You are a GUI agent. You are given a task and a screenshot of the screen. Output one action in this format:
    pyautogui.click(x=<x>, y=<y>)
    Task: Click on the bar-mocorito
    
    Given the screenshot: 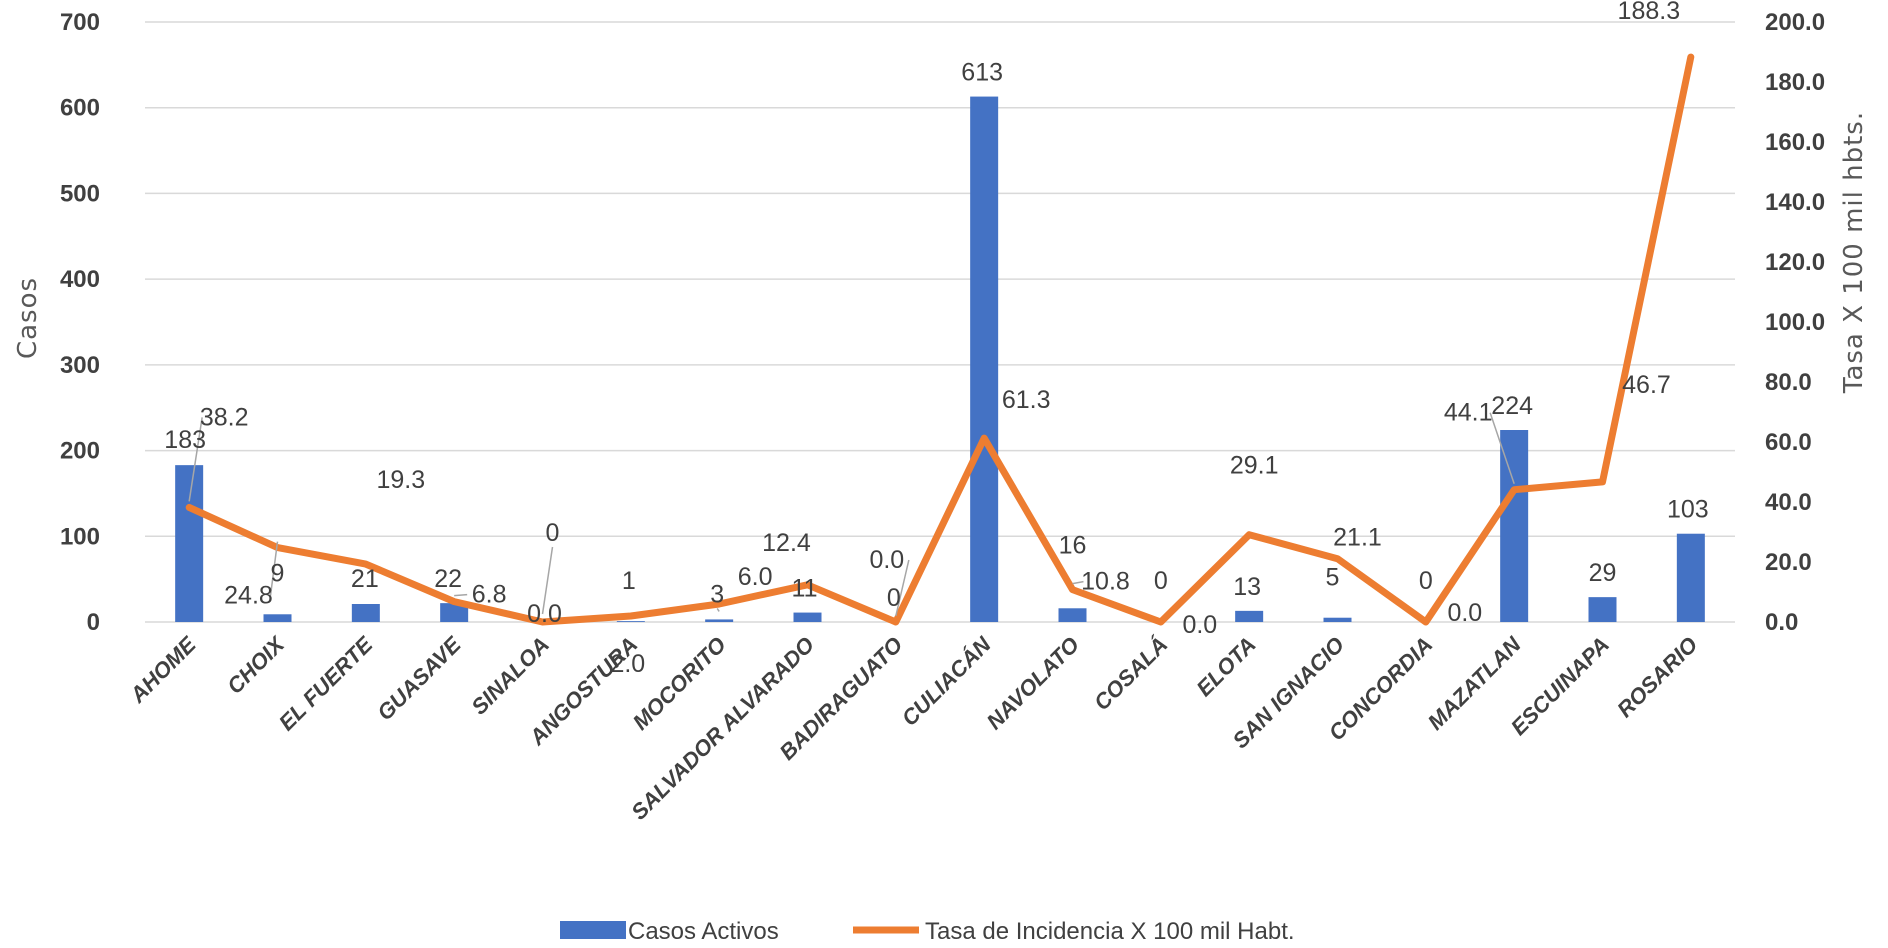 What is the action you would take?
    pyautogui.click(x=719, y=620)
    